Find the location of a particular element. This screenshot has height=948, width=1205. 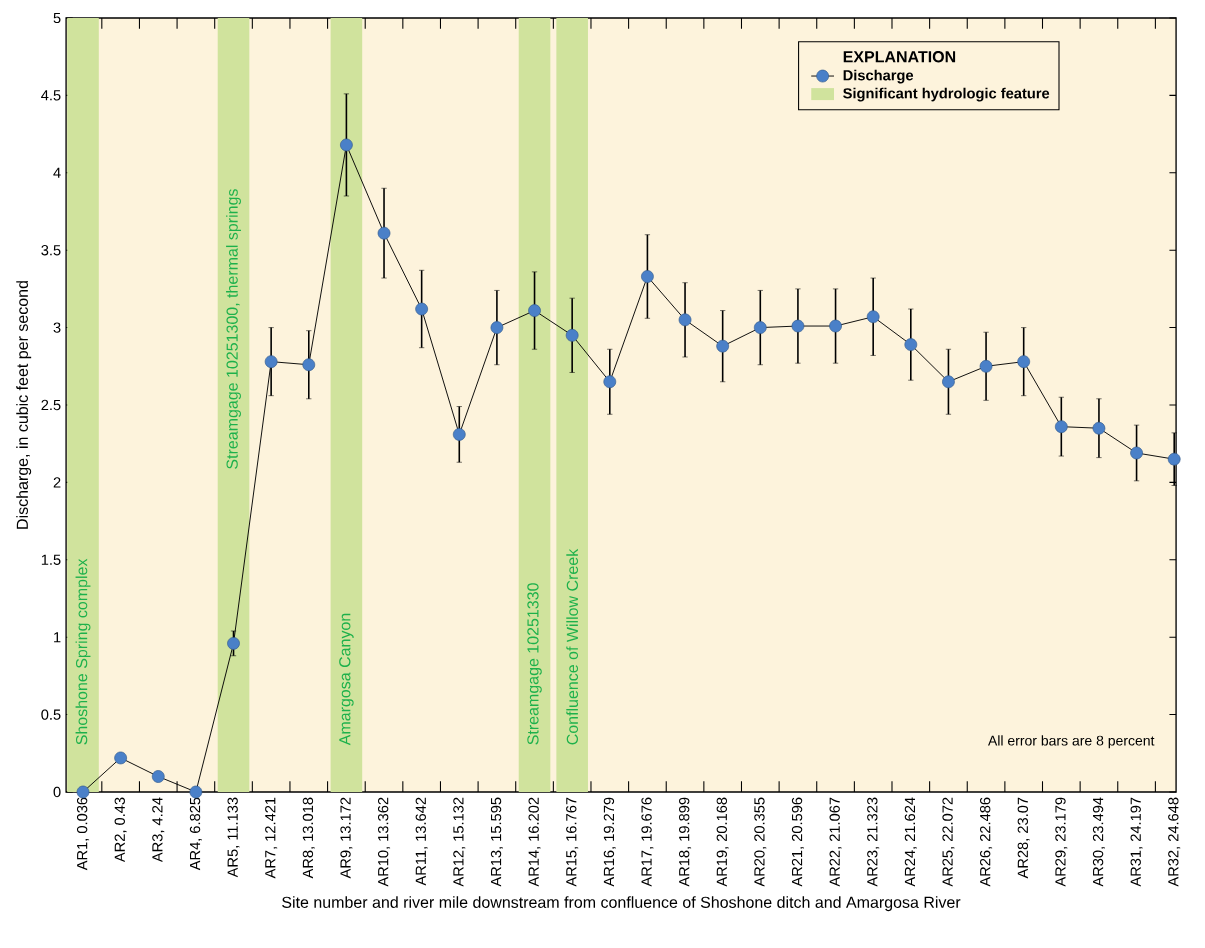

x-tick-label: AR28, 23.07 is located at coordinates (1023, 838).